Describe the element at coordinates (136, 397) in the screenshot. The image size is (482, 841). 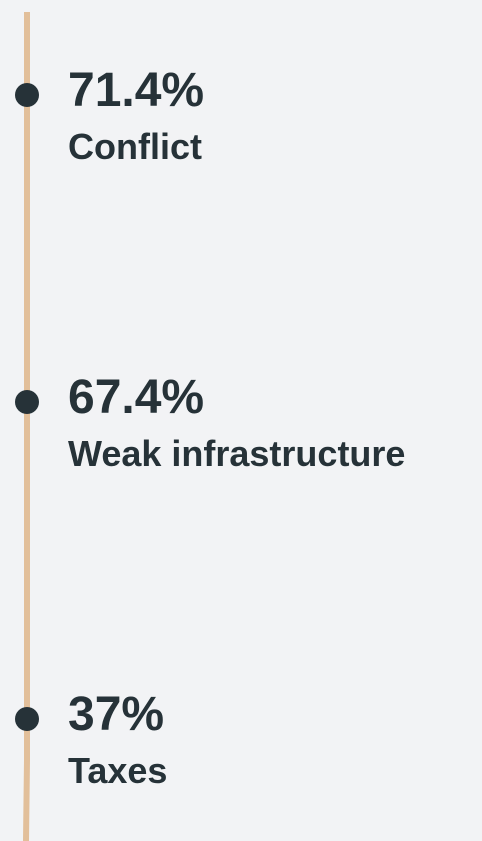
I see `item-value: 67.4%` at that location.